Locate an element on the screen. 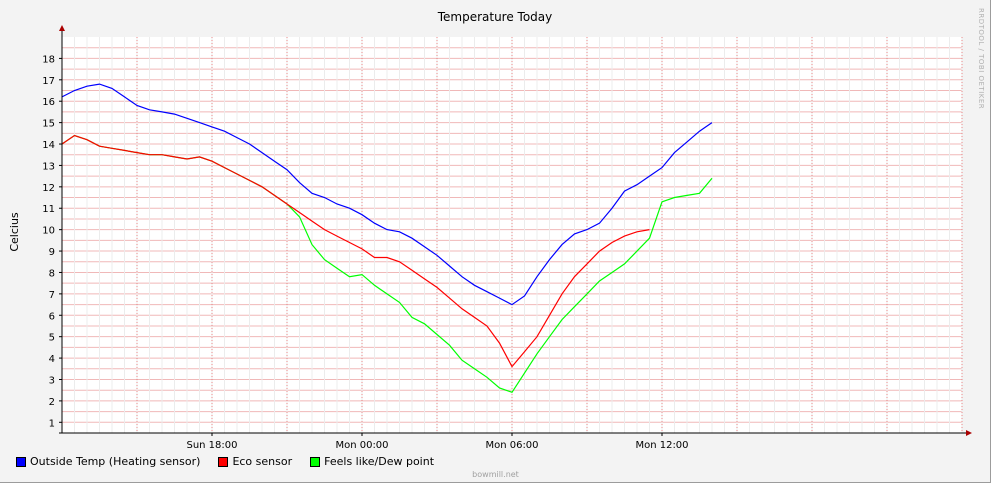 This screenshot has width=991, height=483. legend-swatch-eco-sensor is located at coordinates (223, 461).